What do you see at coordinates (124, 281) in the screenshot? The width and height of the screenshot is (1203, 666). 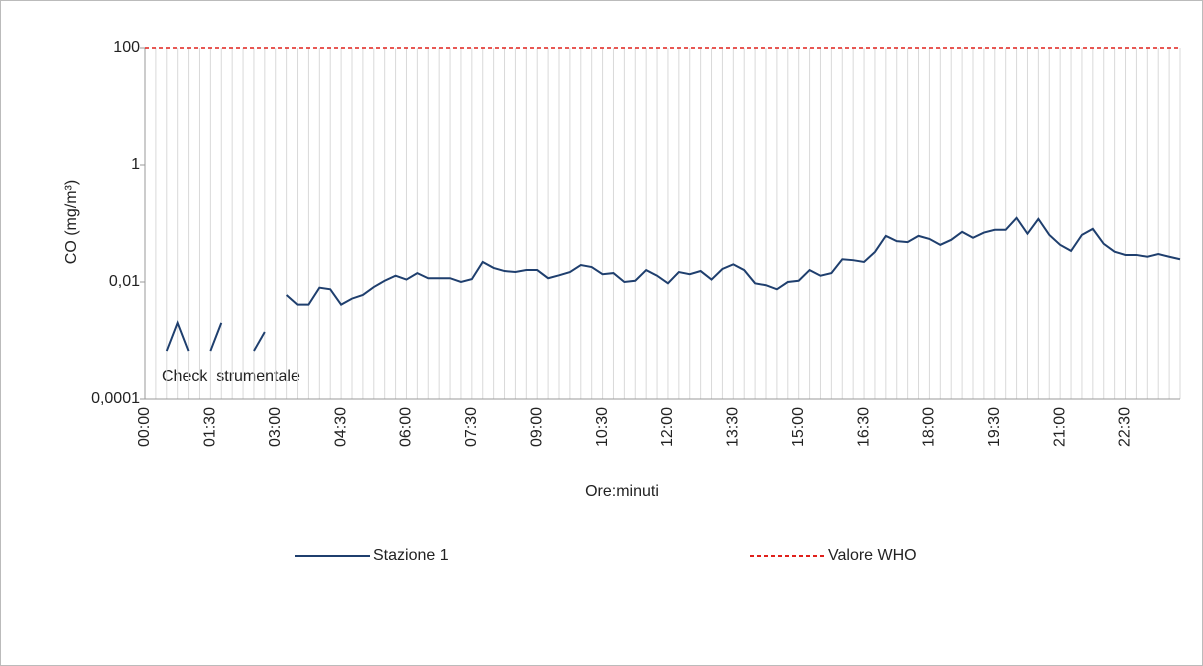 I see `y-tick-label: 0,01` at bounding box center [124, 281].